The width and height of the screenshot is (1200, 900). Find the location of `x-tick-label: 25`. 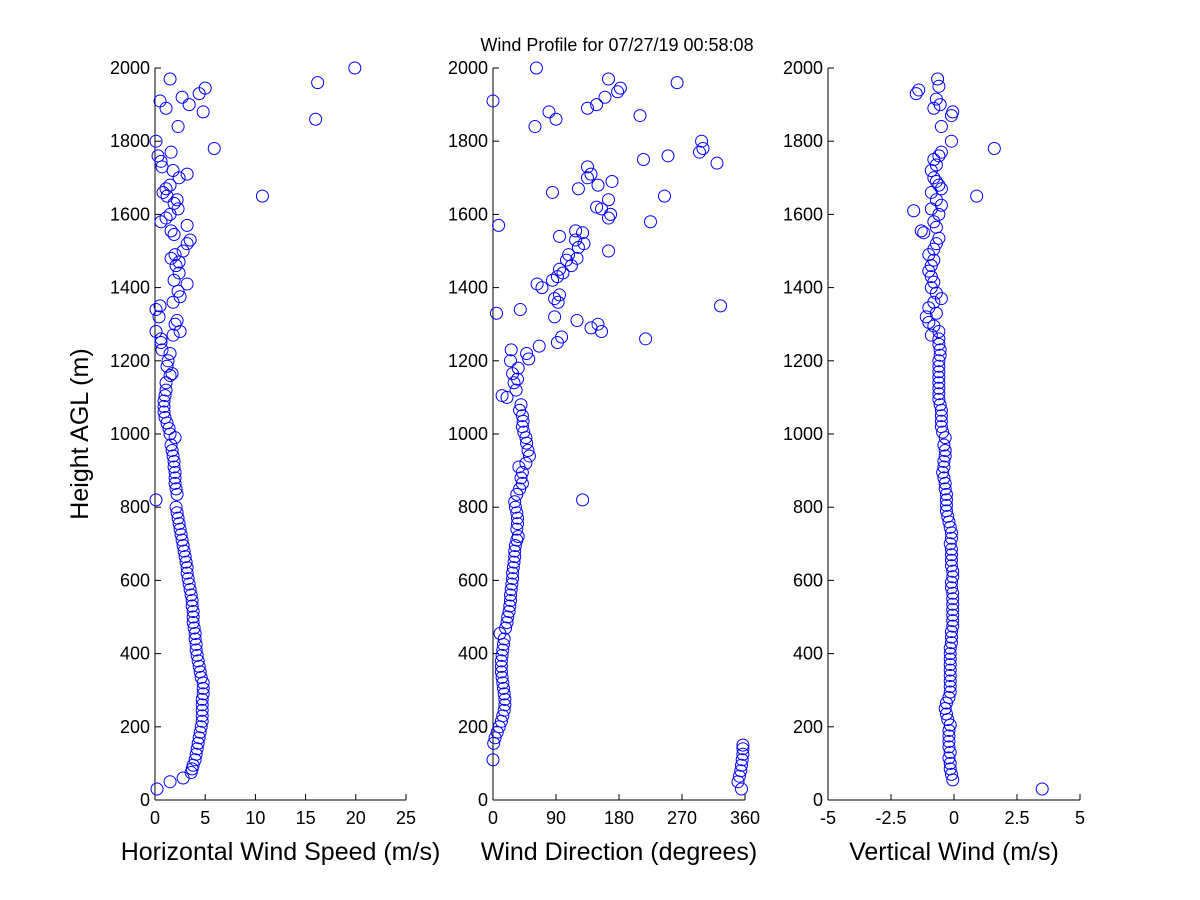

x-tick-label: 25 is located at coordinates (406, 818).